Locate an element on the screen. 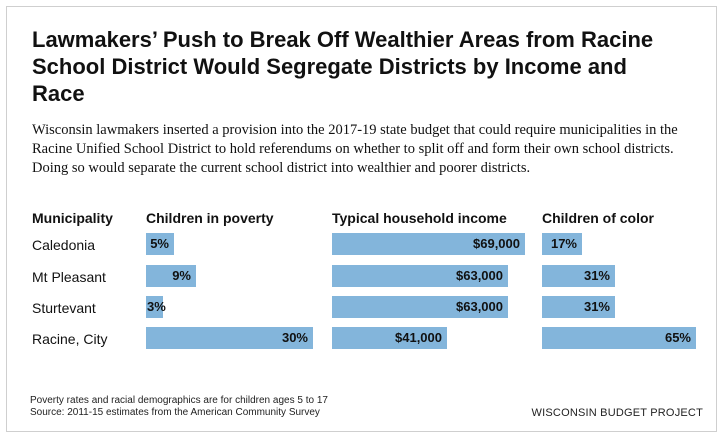  bar-label-color-caledonia: 17% is located at coordinates (563, 243).